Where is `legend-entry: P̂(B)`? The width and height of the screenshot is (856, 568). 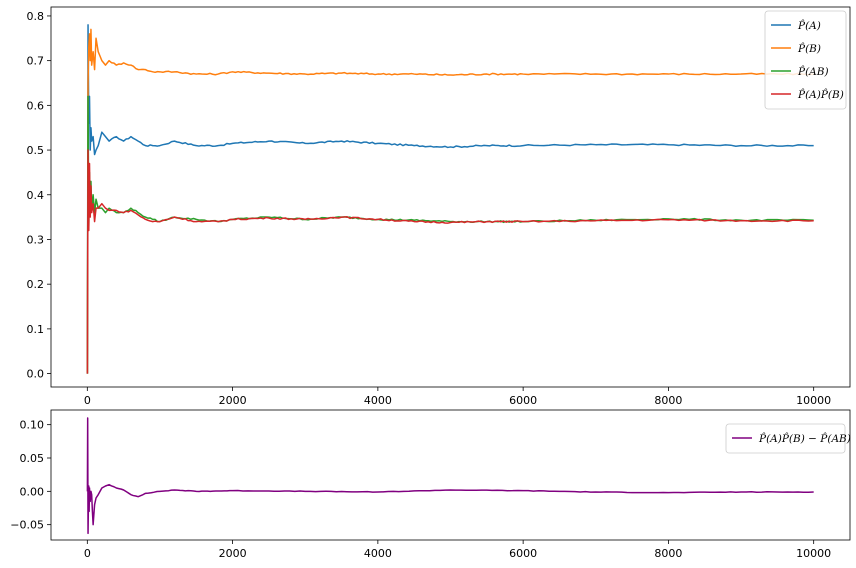 legend-entry: P̂(B) is located at coordinates (809, 48).